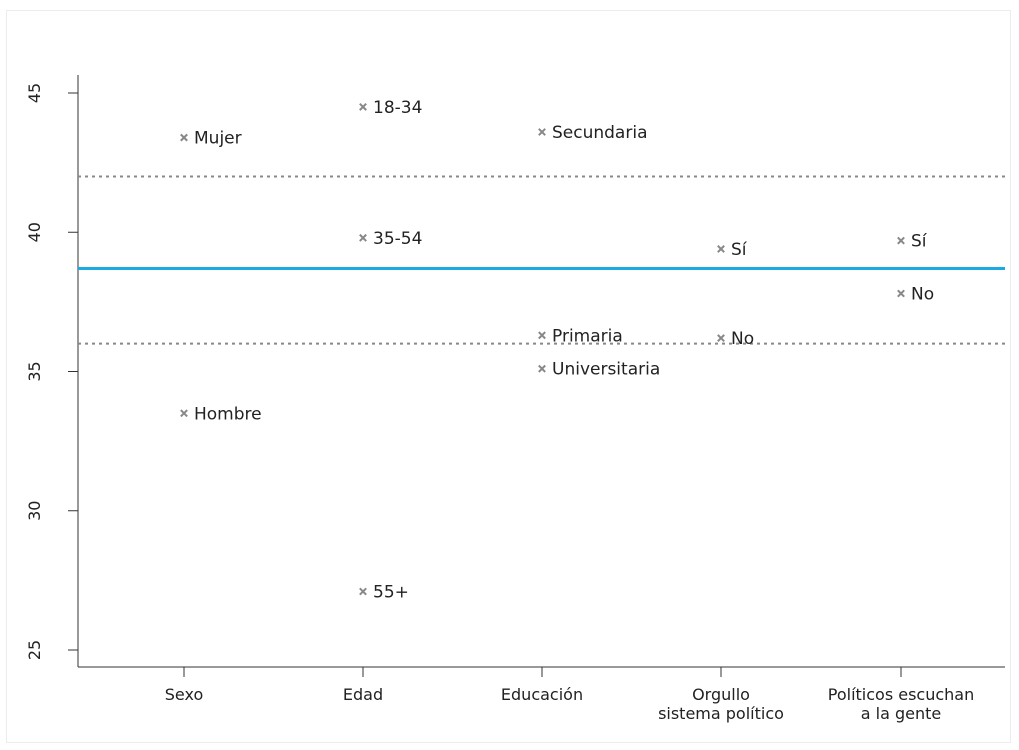  What do you see at coordinates (34, 650) in the screenshot?
I see `y-tick-label: 25` at bounding box center [34, 650].